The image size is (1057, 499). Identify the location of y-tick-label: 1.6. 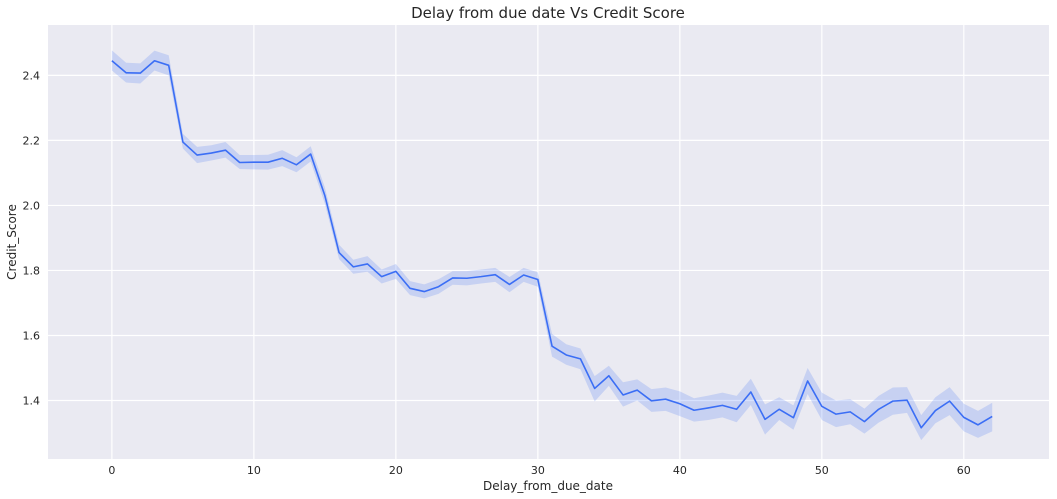
(32, 335).